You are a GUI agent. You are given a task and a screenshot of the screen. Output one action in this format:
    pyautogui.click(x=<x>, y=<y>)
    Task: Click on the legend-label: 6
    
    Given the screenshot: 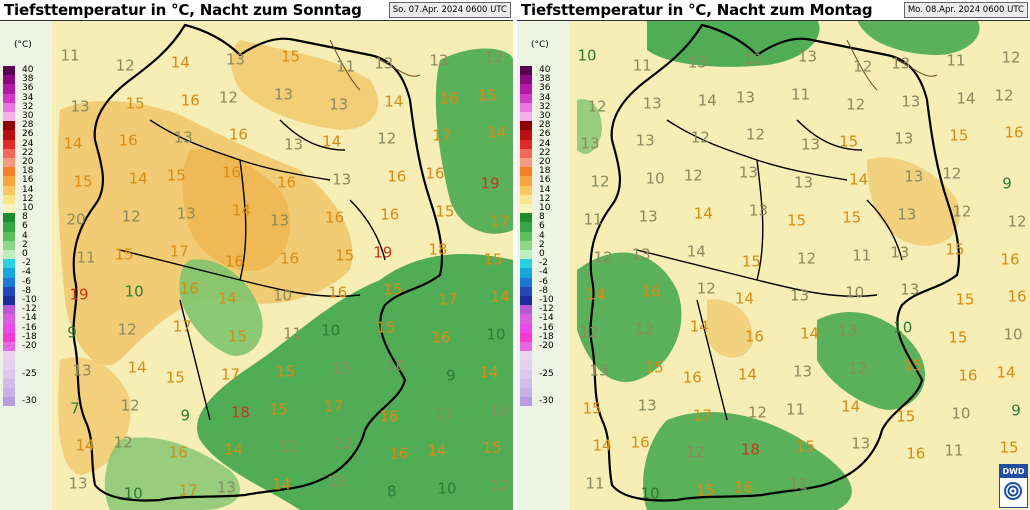 What is the action you would take?
    pyautogui.click(x=542, y=226)
    